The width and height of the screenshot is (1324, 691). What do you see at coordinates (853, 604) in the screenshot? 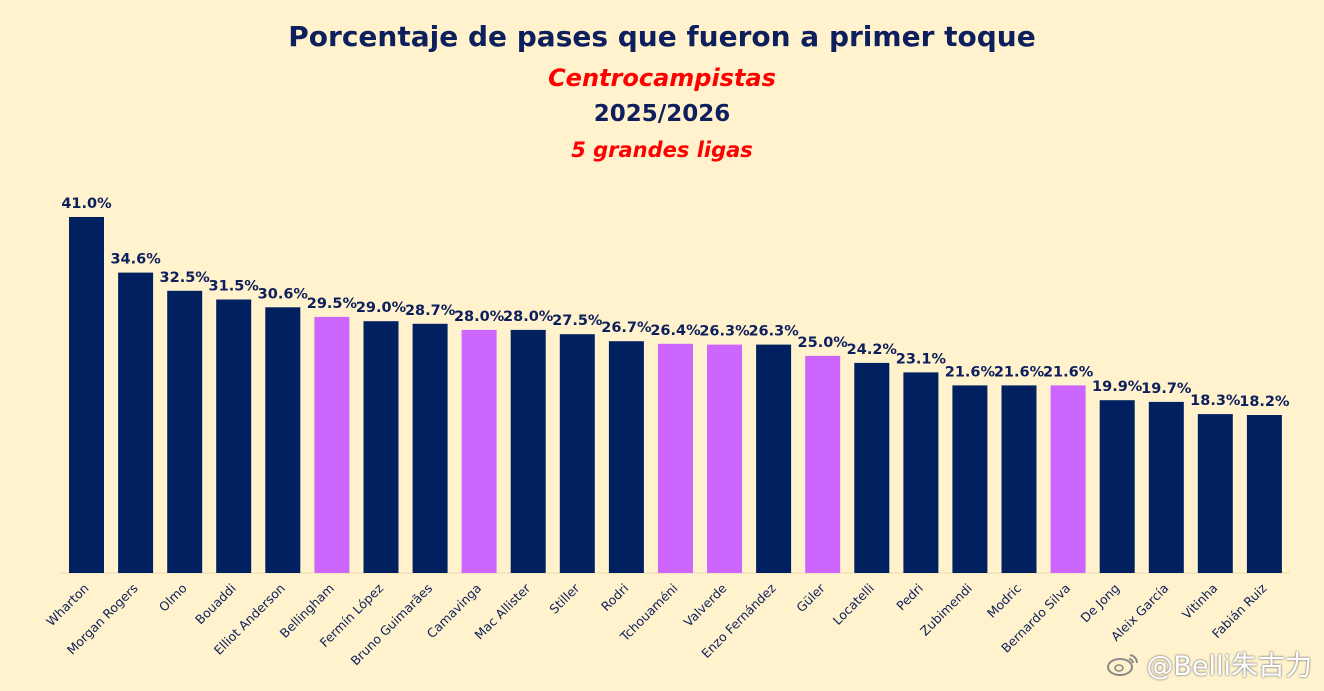
I see `x-tick-label: Locatelli` at bounding box center [853, 604].